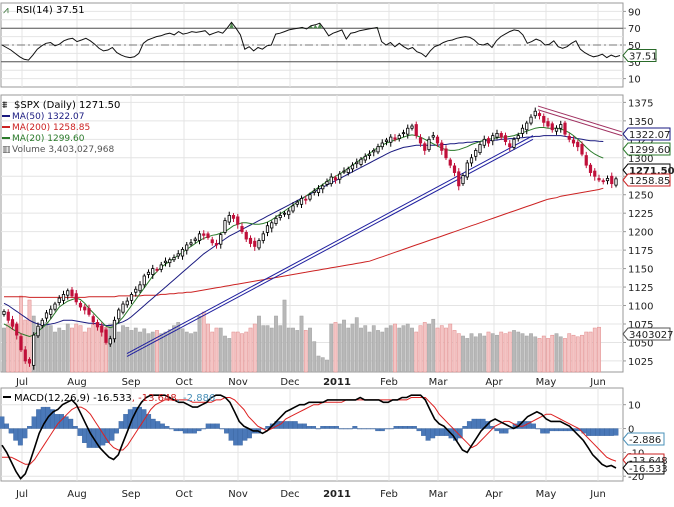 The width and height of the screenshot is (674, 507). Describe the element at coordinates (6, 150) in the screenshot. I see `volume-icon: ▥` at that location.